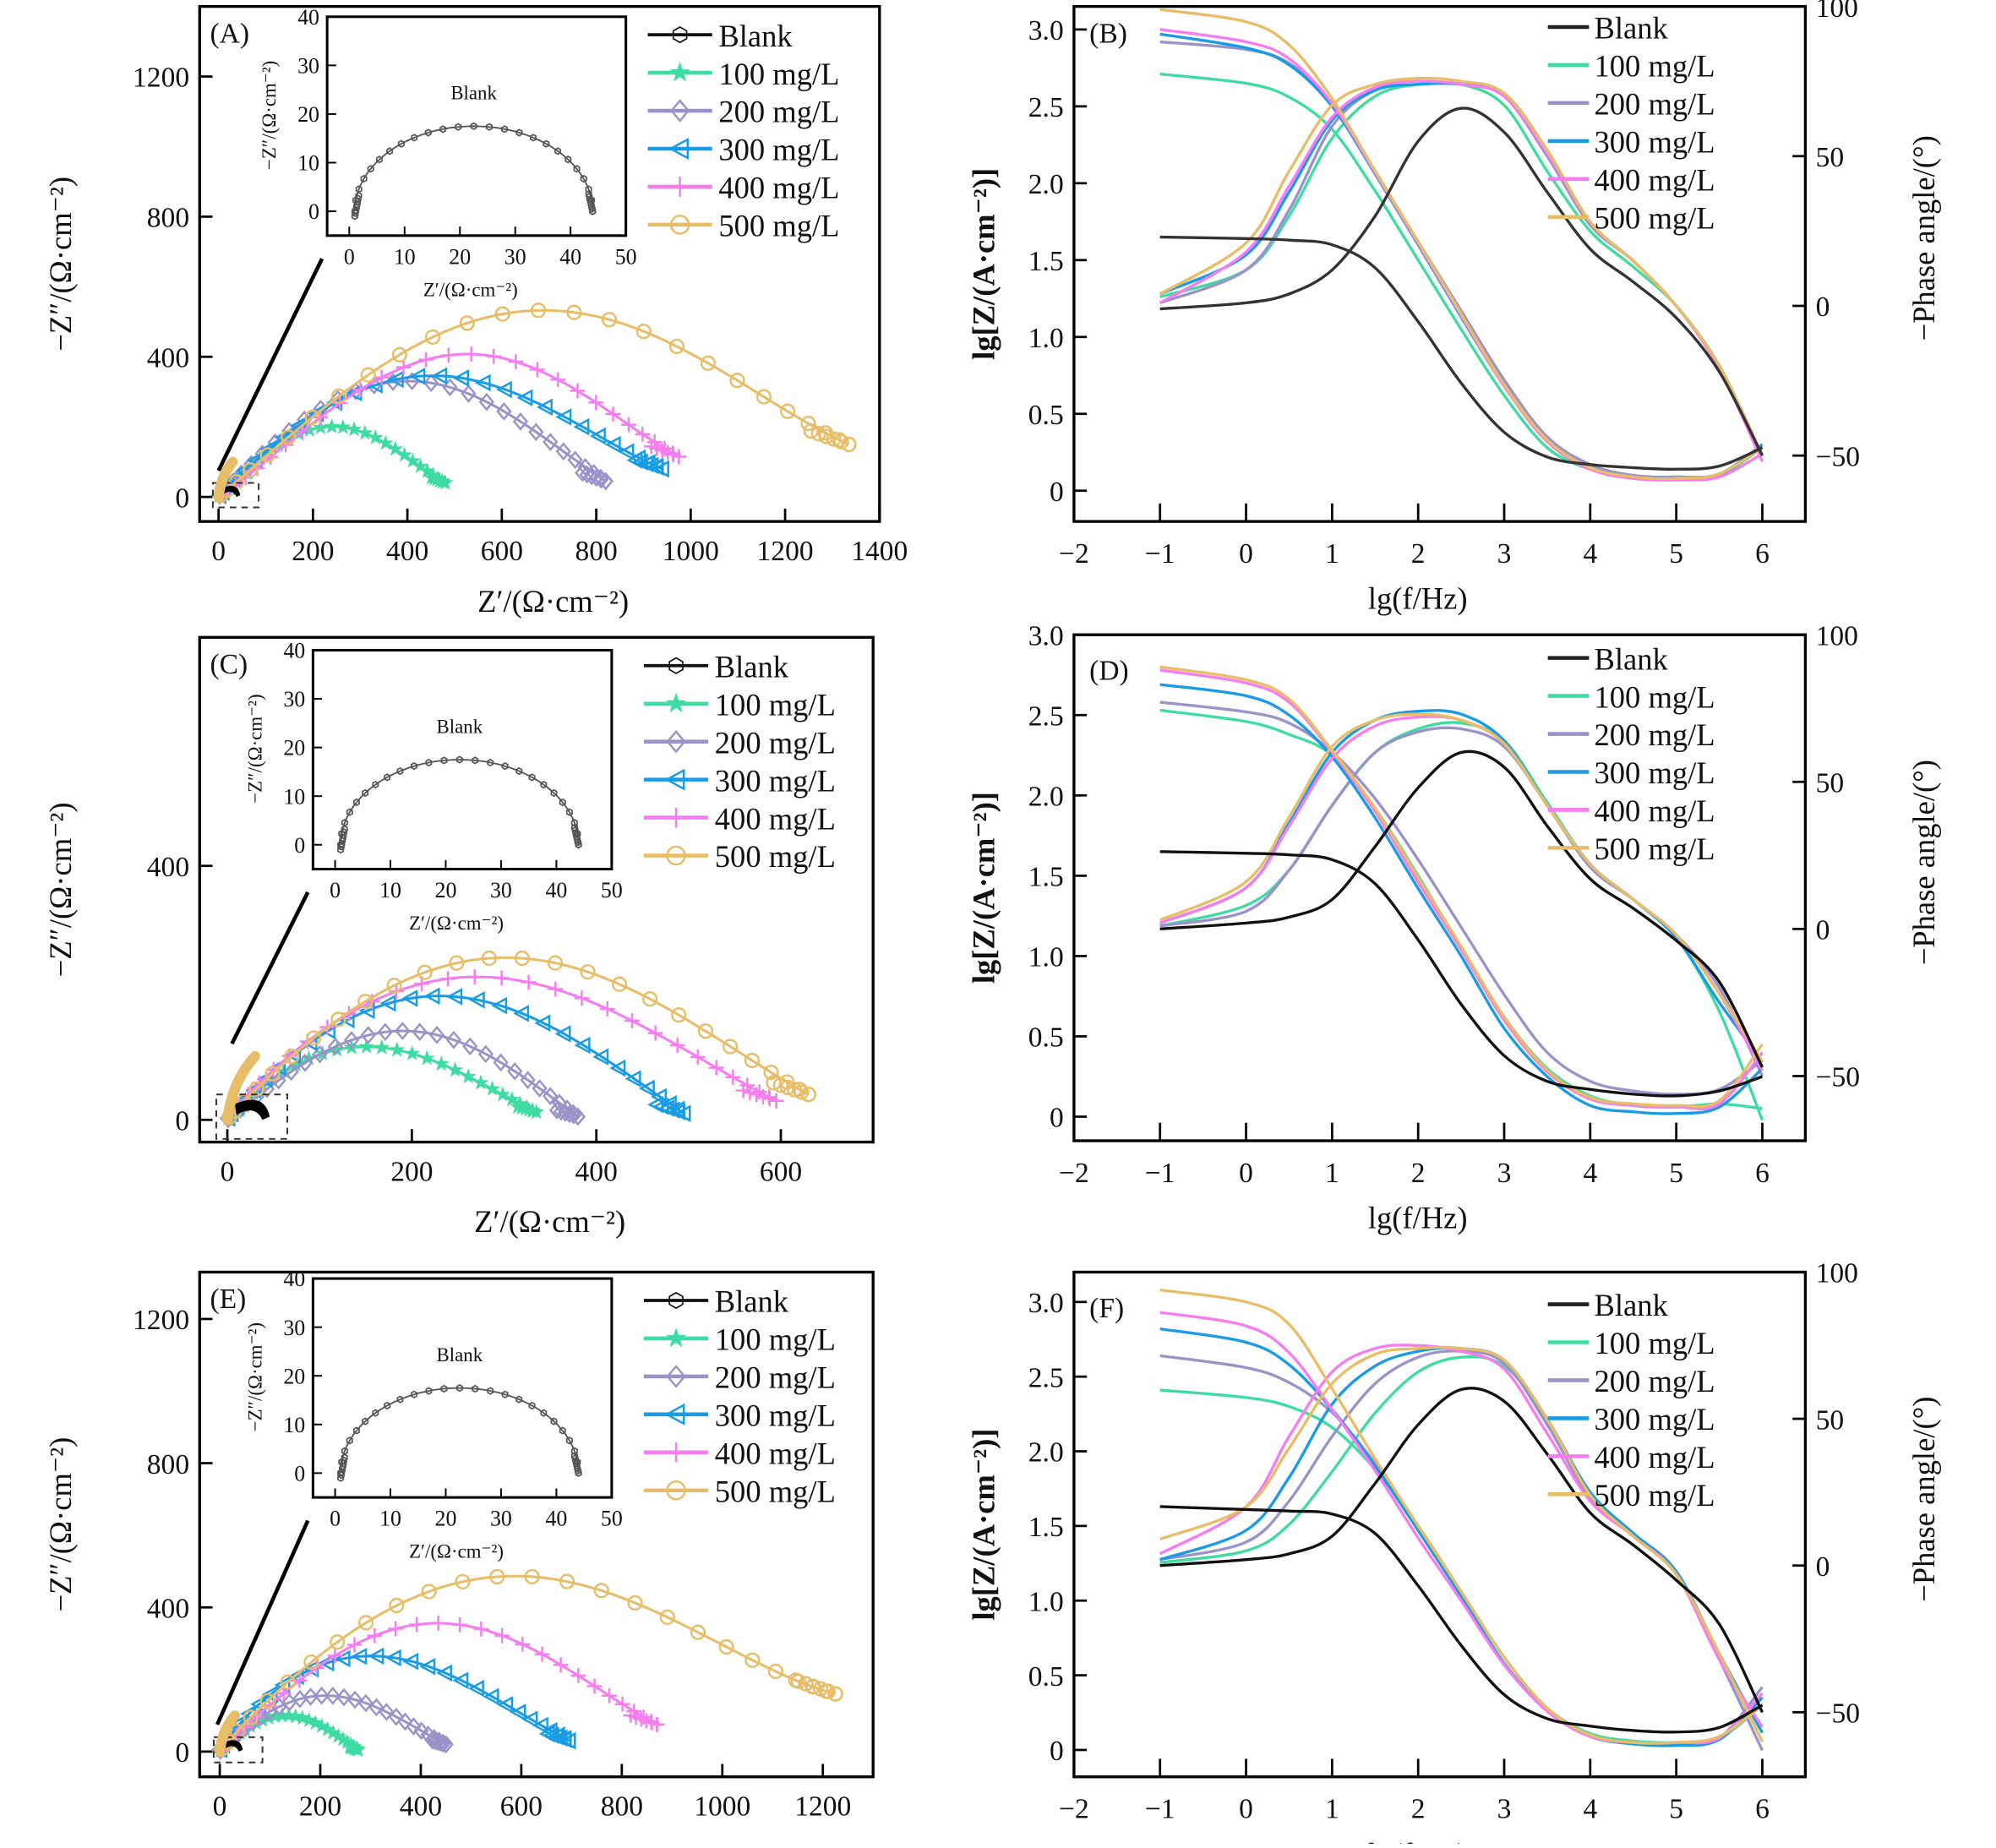  Describe the element at coordinates (1046, 184) in the screenshot. I see `y-tick-label: 2.0` at that location.